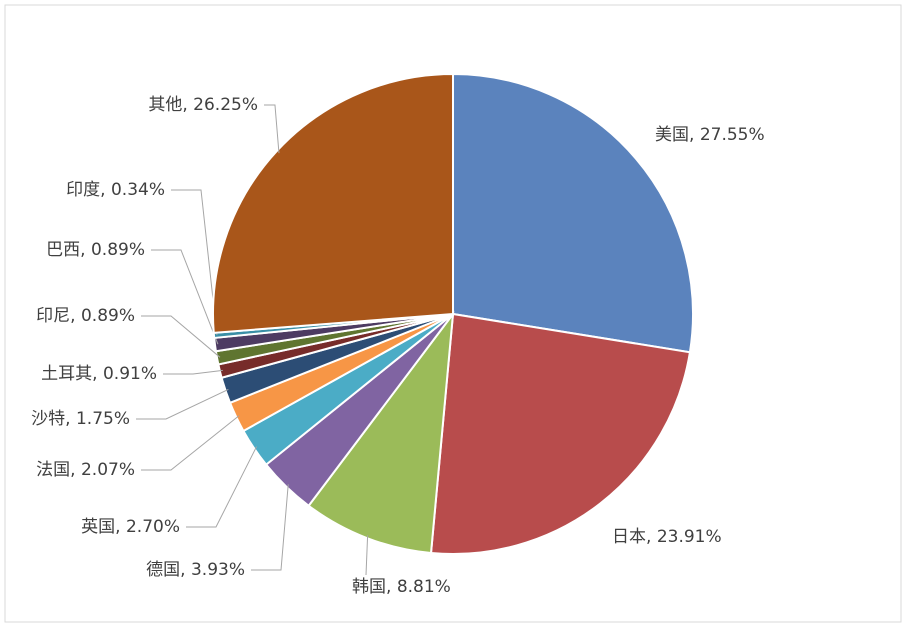 The width and height of the screenshot is (907, 630). What do you see at coordinates (689, 537) in the screenshot?
I see `value-label: 23.91%` at bounding box center [689, 537].